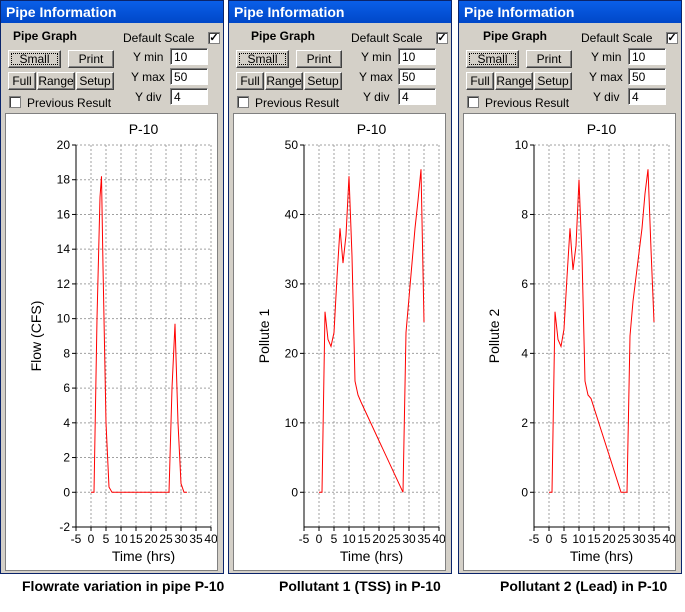  I want to click on y-tick-label: 6, so click(524, 284).